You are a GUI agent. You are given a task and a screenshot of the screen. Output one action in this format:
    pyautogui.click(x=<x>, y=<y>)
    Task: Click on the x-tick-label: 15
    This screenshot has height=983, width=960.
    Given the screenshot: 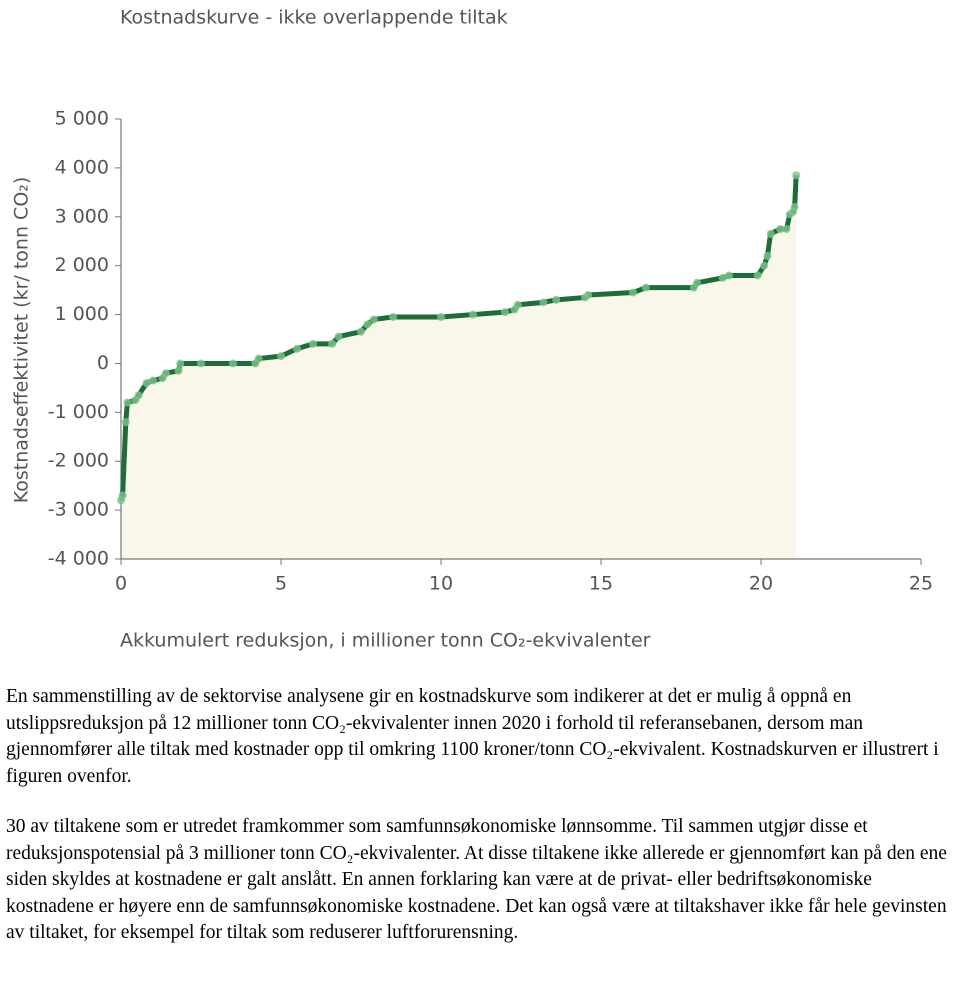 What is the action you would take?
    pyautogui.click(x=601, y=584)
    